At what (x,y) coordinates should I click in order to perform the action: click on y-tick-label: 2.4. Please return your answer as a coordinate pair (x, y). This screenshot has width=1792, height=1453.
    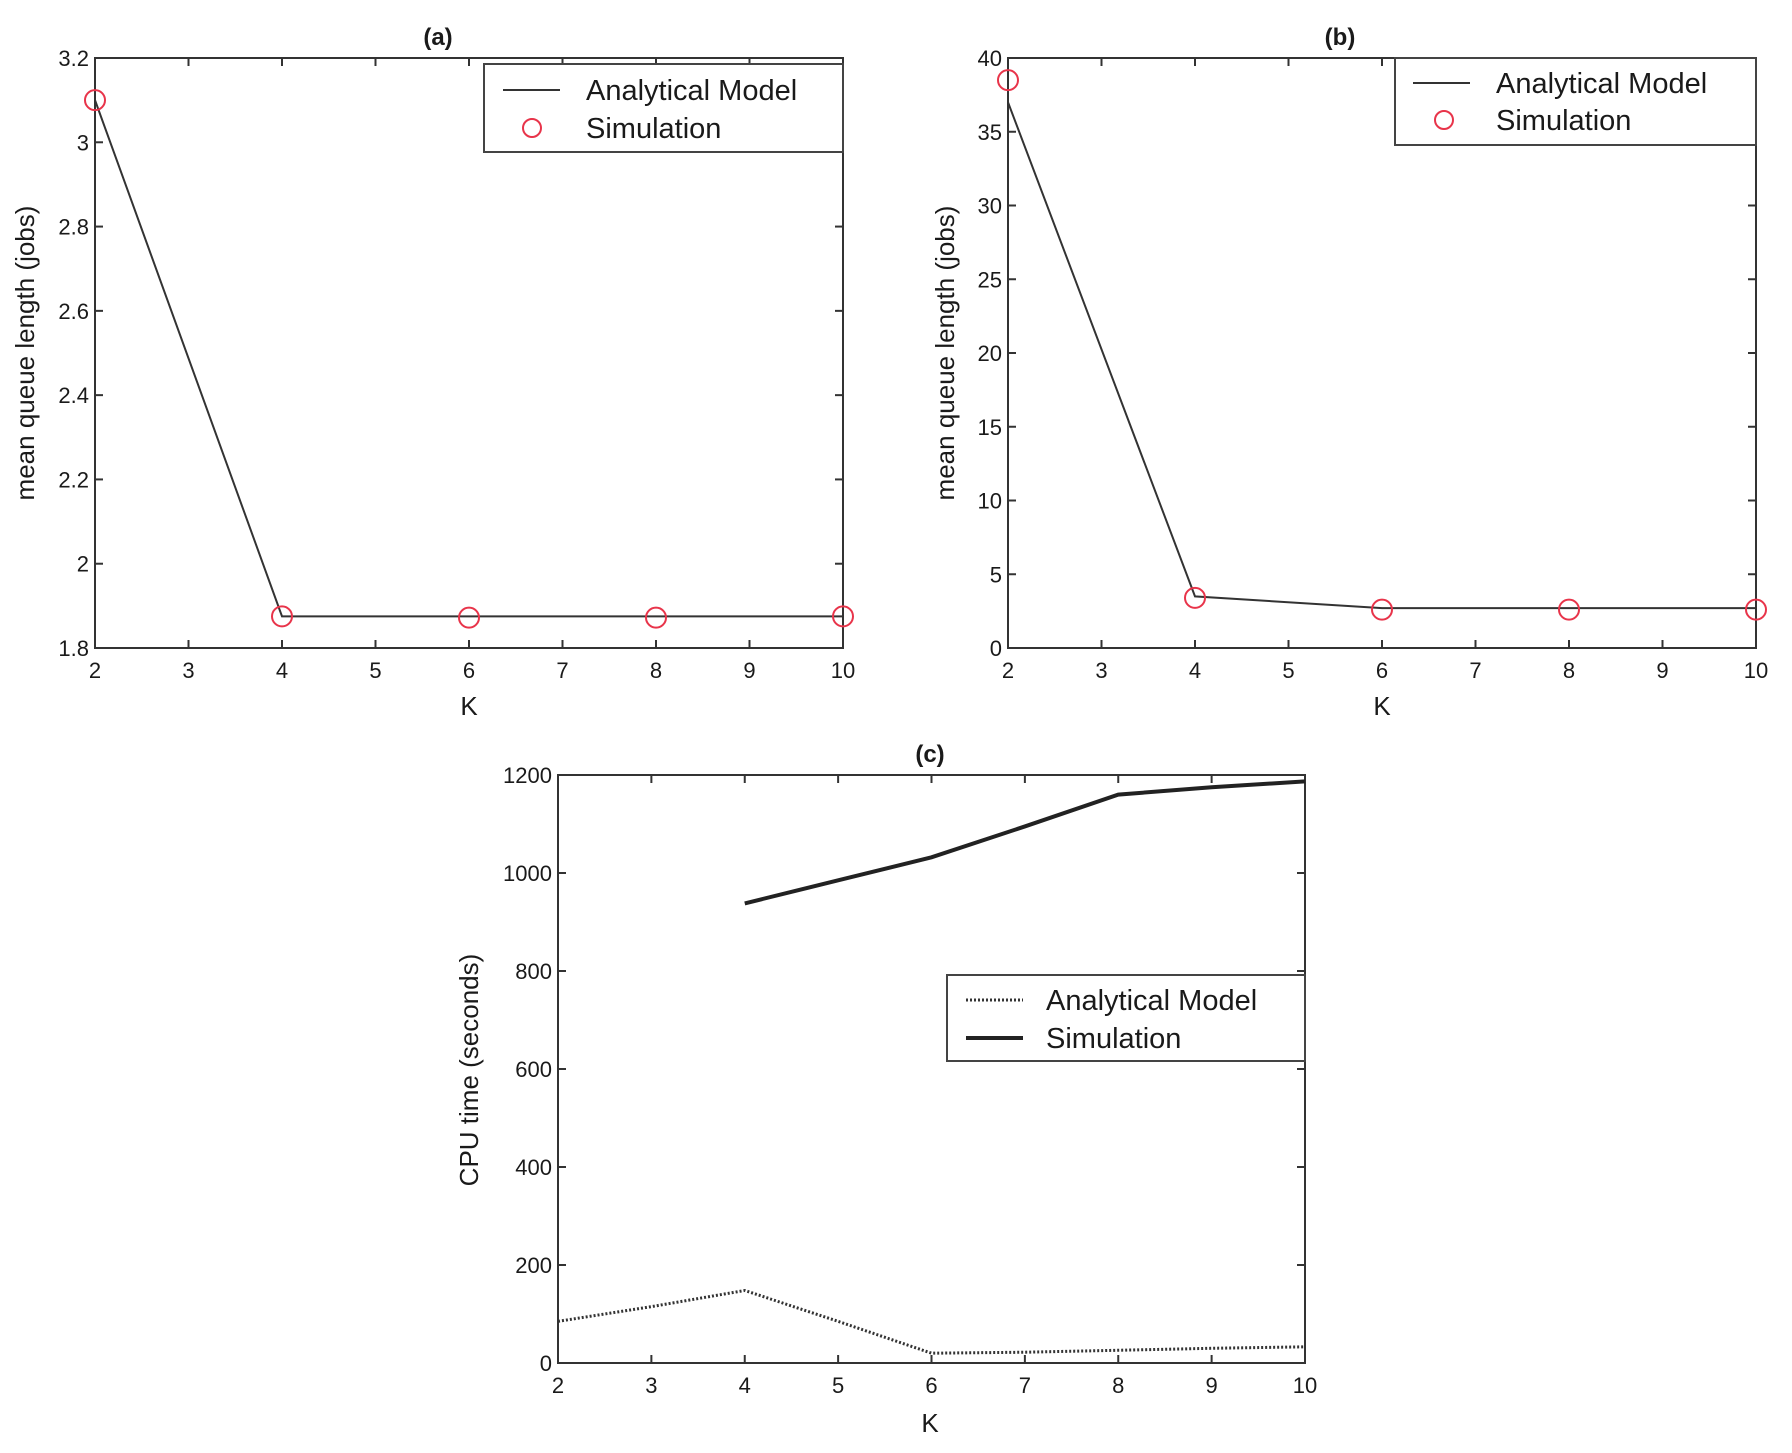
    Looking at the image, I should click on (73, 395).